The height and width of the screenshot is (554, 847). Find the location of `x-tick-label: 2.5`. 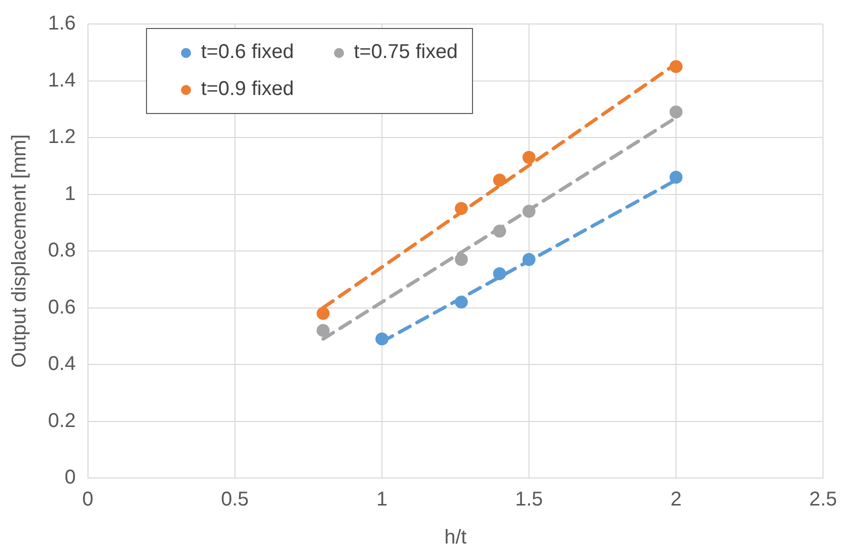

x-tick-label: 2.5 is located at coordinates (823, 499).